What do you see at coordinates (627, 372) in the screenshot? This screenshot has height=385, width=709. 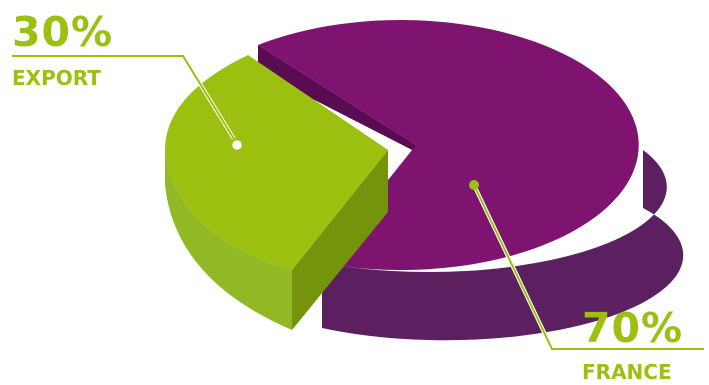 I see `slice-label-france-name: FRANCE` at bounding box center [627, 372].